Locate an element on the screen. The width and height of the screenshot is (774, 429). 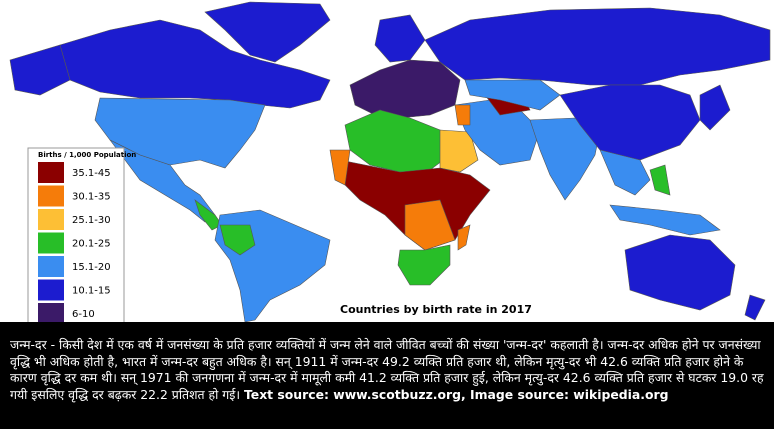
legend-label: 25.1-30 is located at coordinates (91, 220).